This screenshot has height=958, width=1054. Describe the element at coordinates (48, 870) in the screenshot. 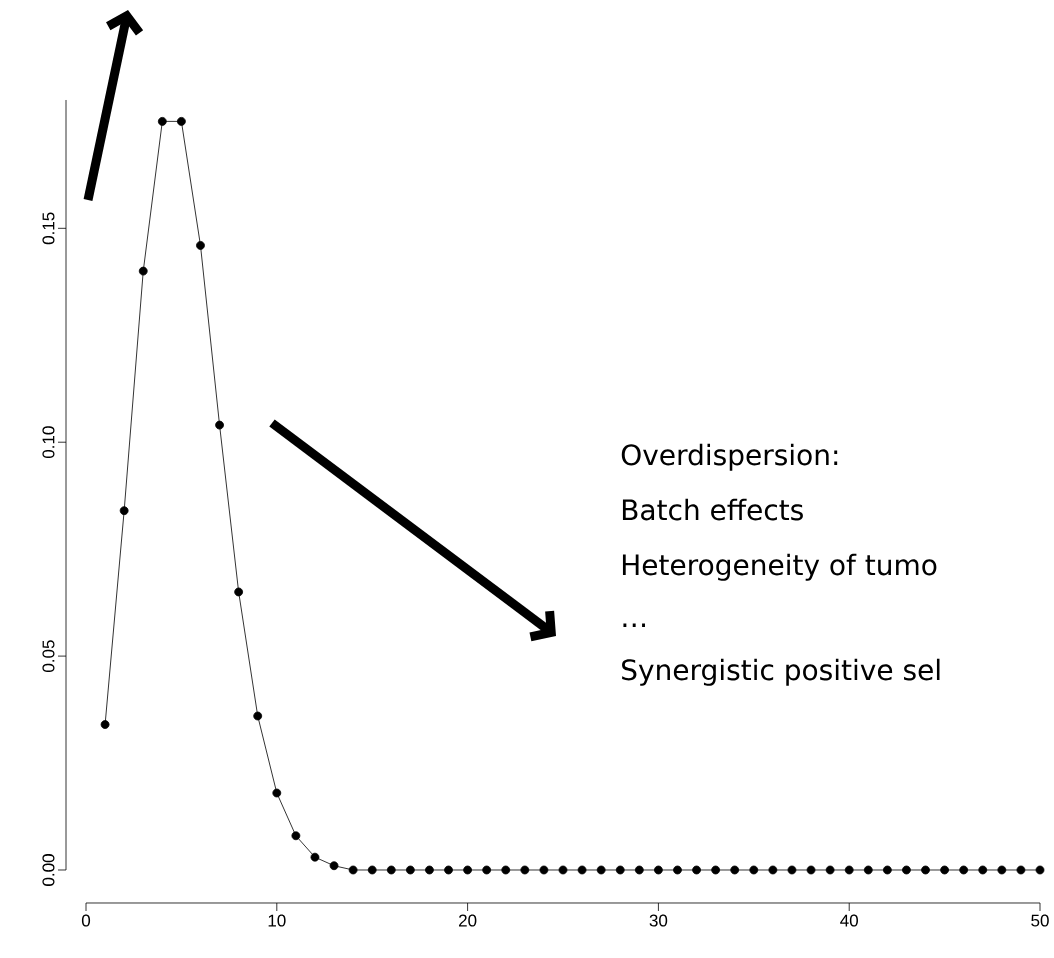

I see `y-tick-label: 0.00` at that location.